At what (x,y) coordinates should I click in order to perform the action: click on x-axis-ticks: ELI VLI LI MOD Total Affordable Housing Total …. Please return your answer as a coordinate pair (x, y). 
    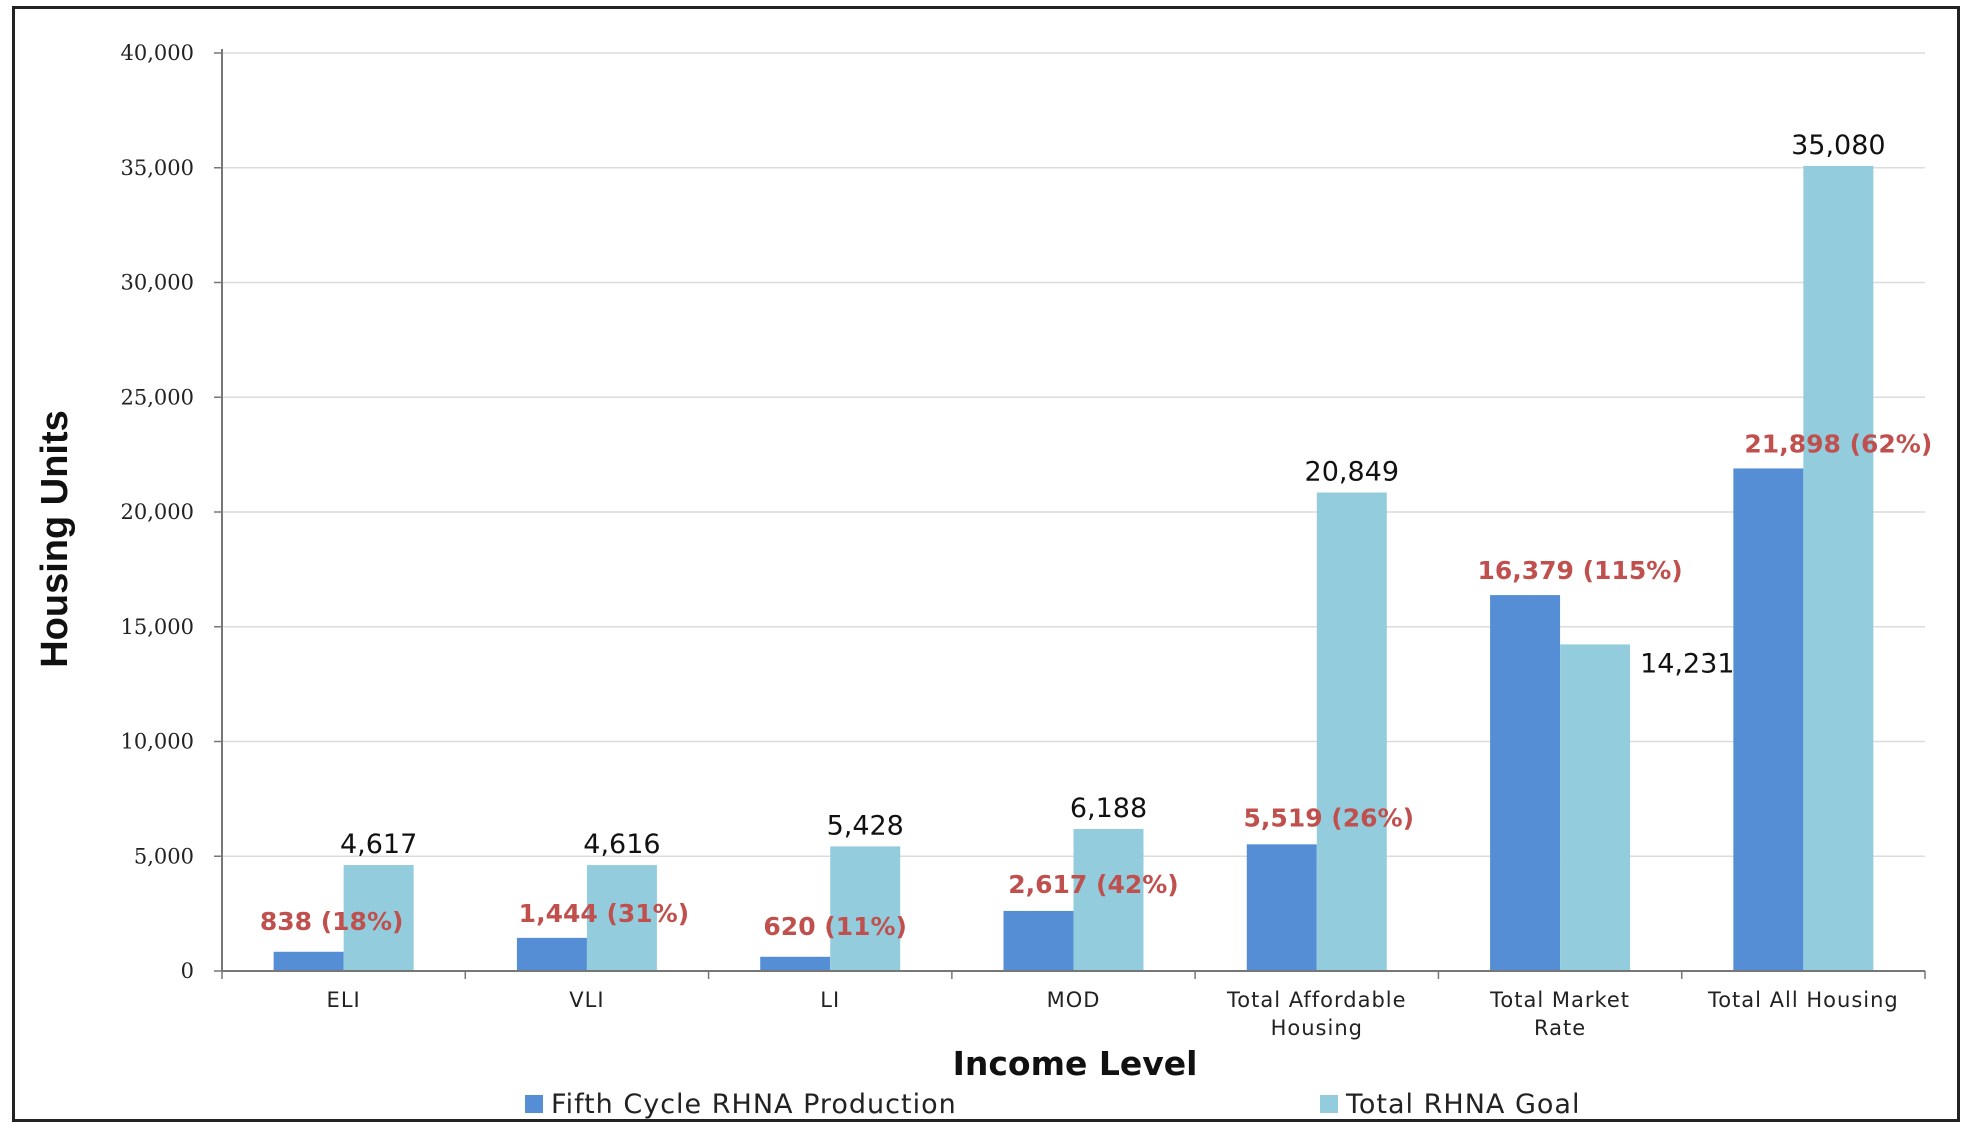
    Looking at the image, I should click on (1113, 1014).